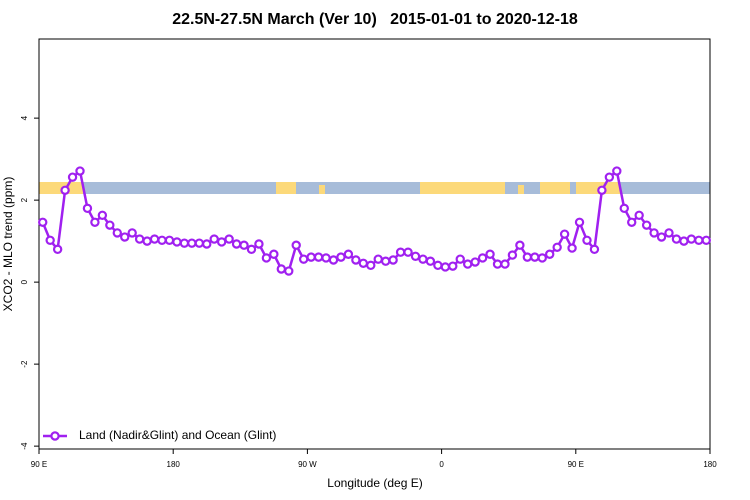  What do you see at coordinates (8, 244) in the screenshot?
I see `y-axis-label: XCO2 - MLO trend (ppm)` at bounding box center [8, 244].